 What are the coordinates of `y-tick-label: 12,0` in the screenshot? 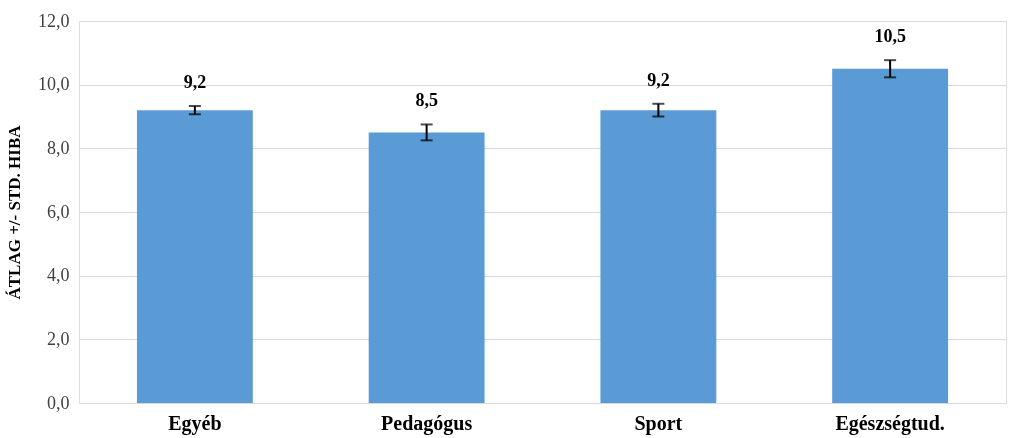 It's located at (54, 20).